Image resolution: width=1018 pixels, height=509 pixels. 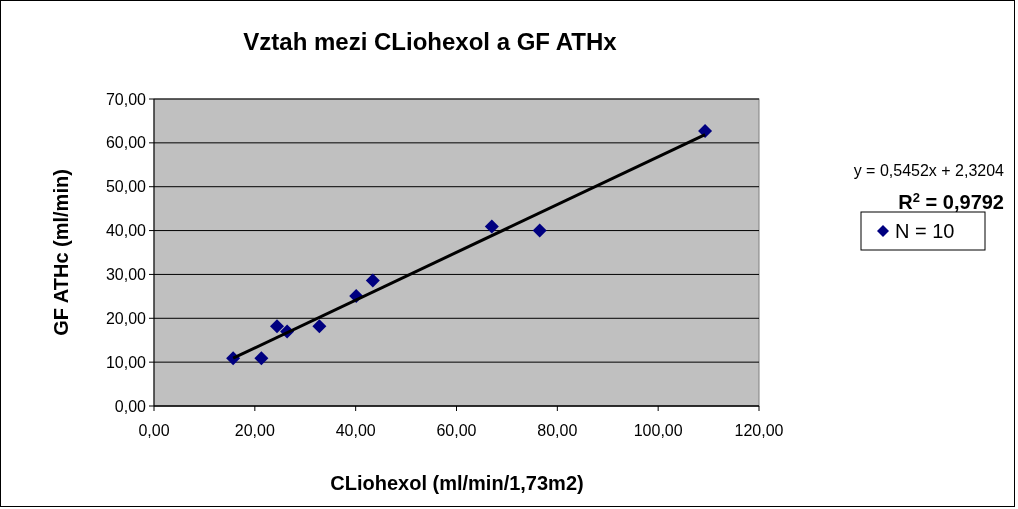 I want to click on chart-title: Vztah mezi CLiohexol a GF ATHx, so click(x=430, y=41).